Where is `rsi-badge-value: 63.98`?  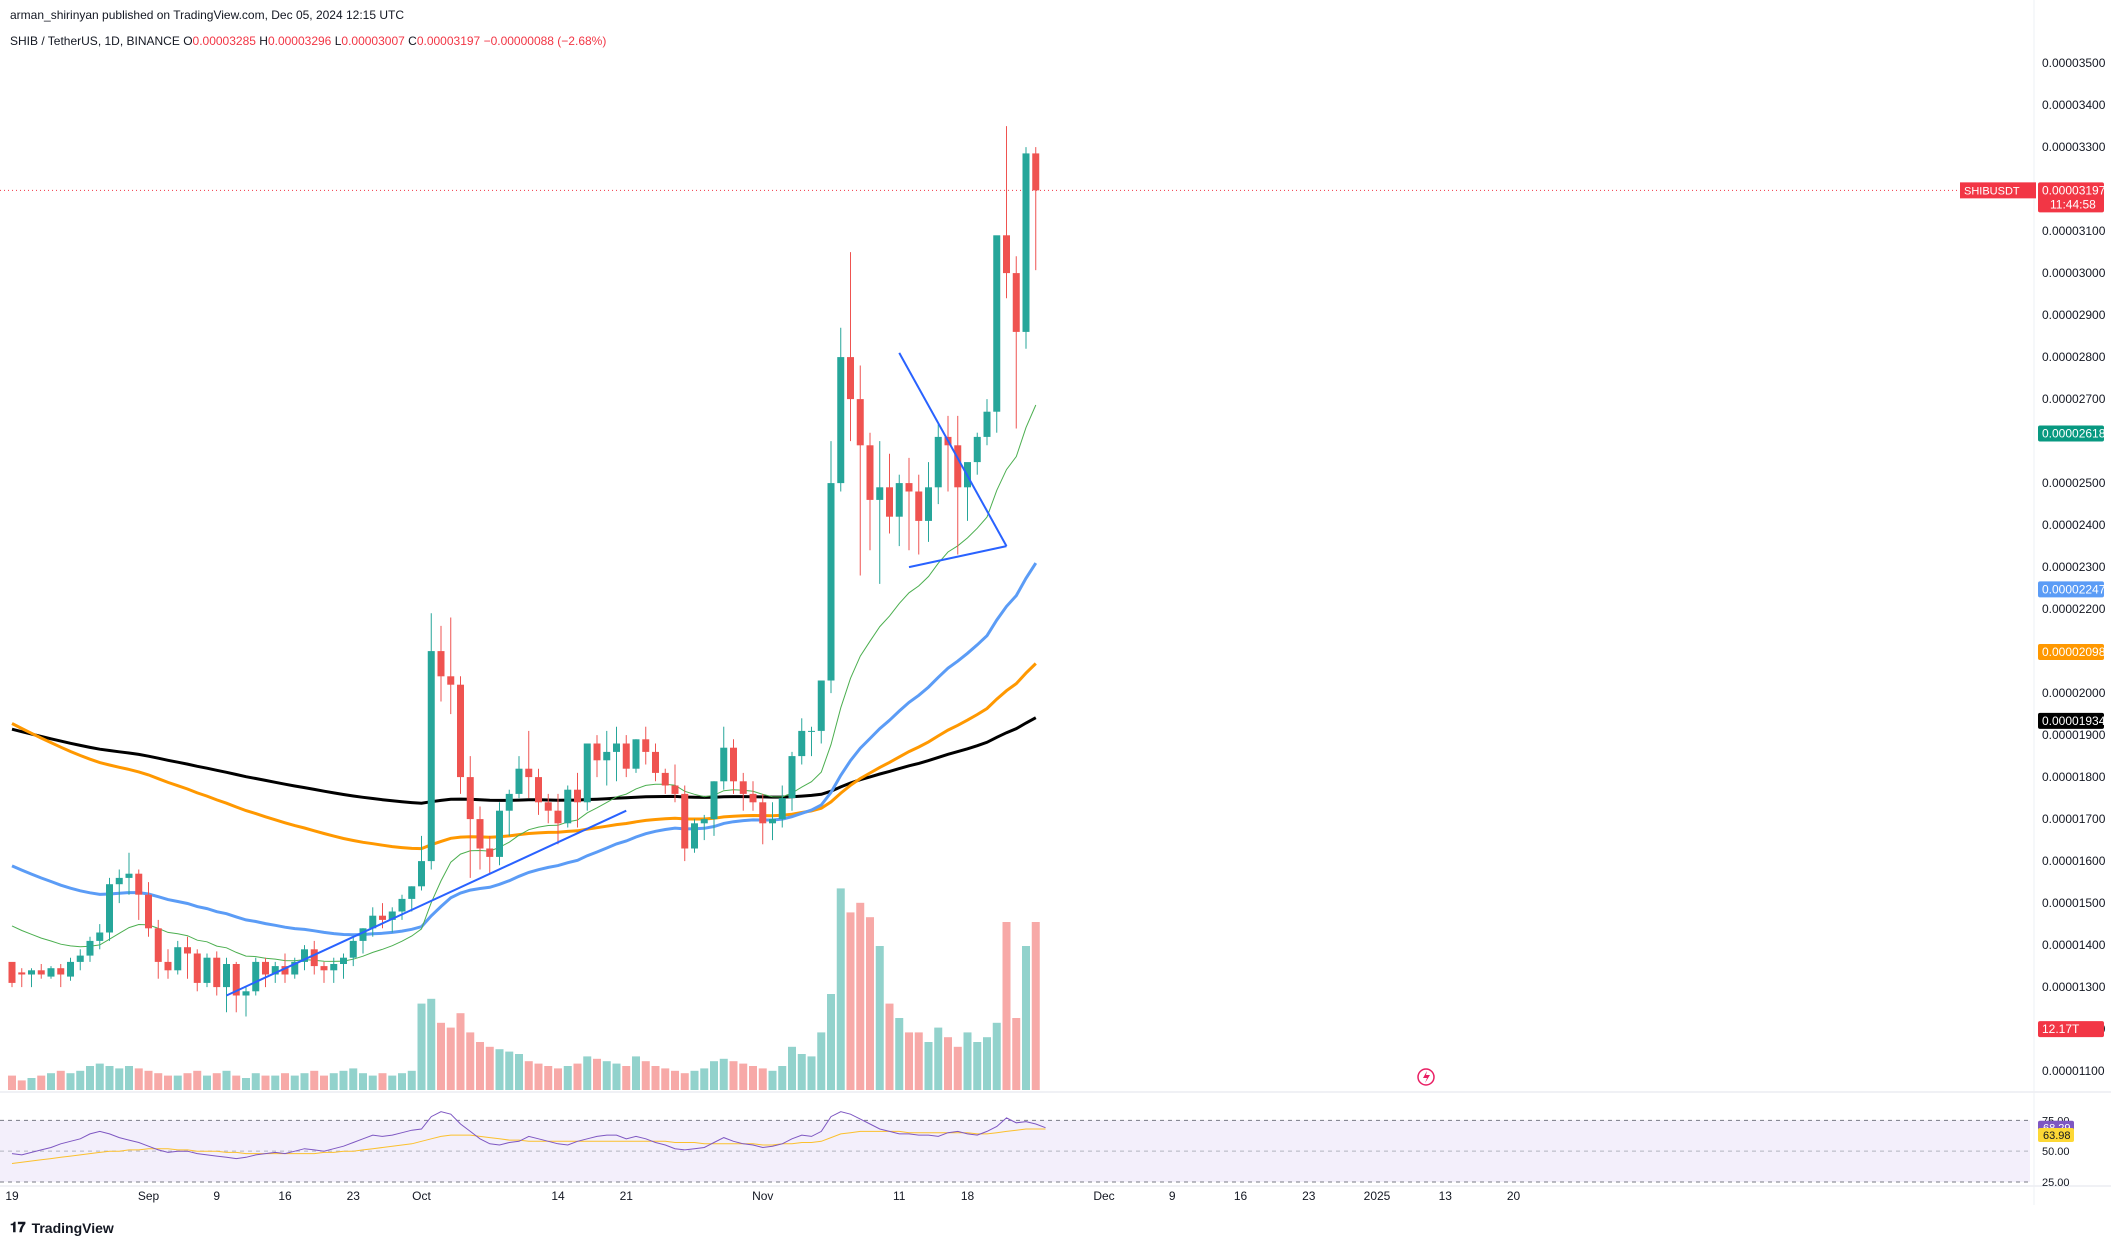
rsi-badge-value: 63.98 is located at coordinates (2057, 1136).